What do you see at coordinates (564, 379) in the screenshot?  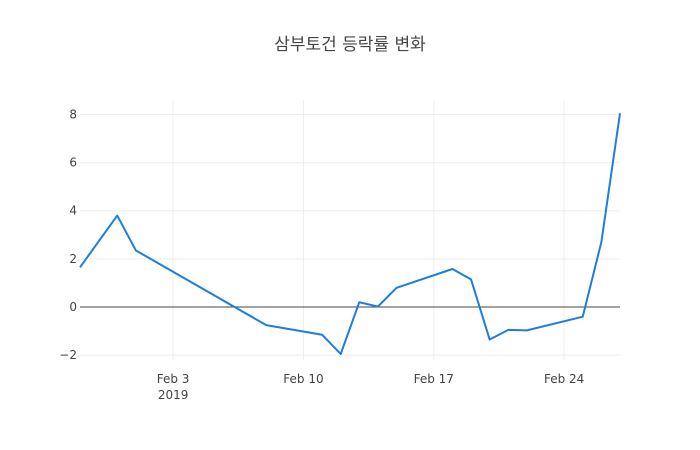 I see `x-tick-label: Feb 24` at bounding box center [564, 379].